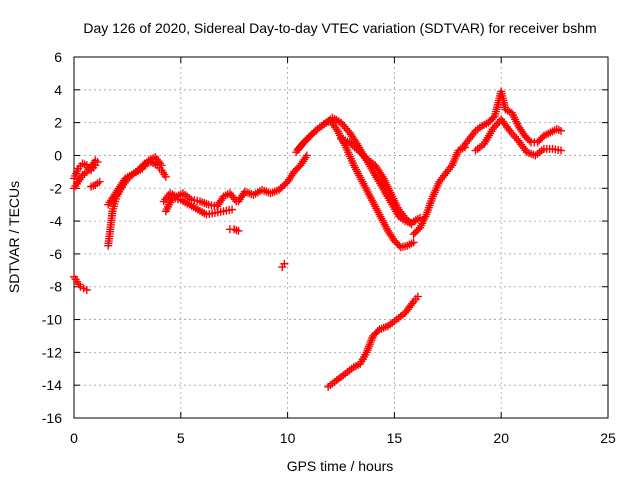  What do you see at coordinates (373, 341) in the screenshot?
I see `series-arc-deep` at bounding box center [373, 341].